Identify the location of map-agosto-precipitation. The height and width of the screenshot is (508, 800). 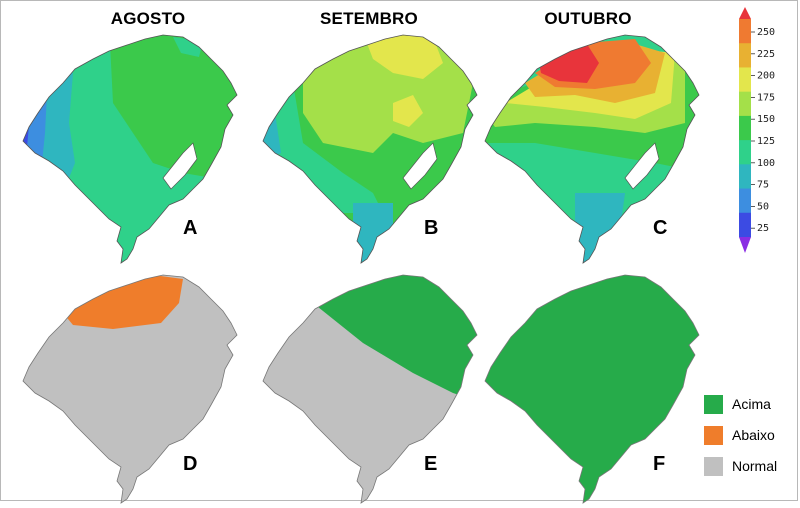
(130, 149).